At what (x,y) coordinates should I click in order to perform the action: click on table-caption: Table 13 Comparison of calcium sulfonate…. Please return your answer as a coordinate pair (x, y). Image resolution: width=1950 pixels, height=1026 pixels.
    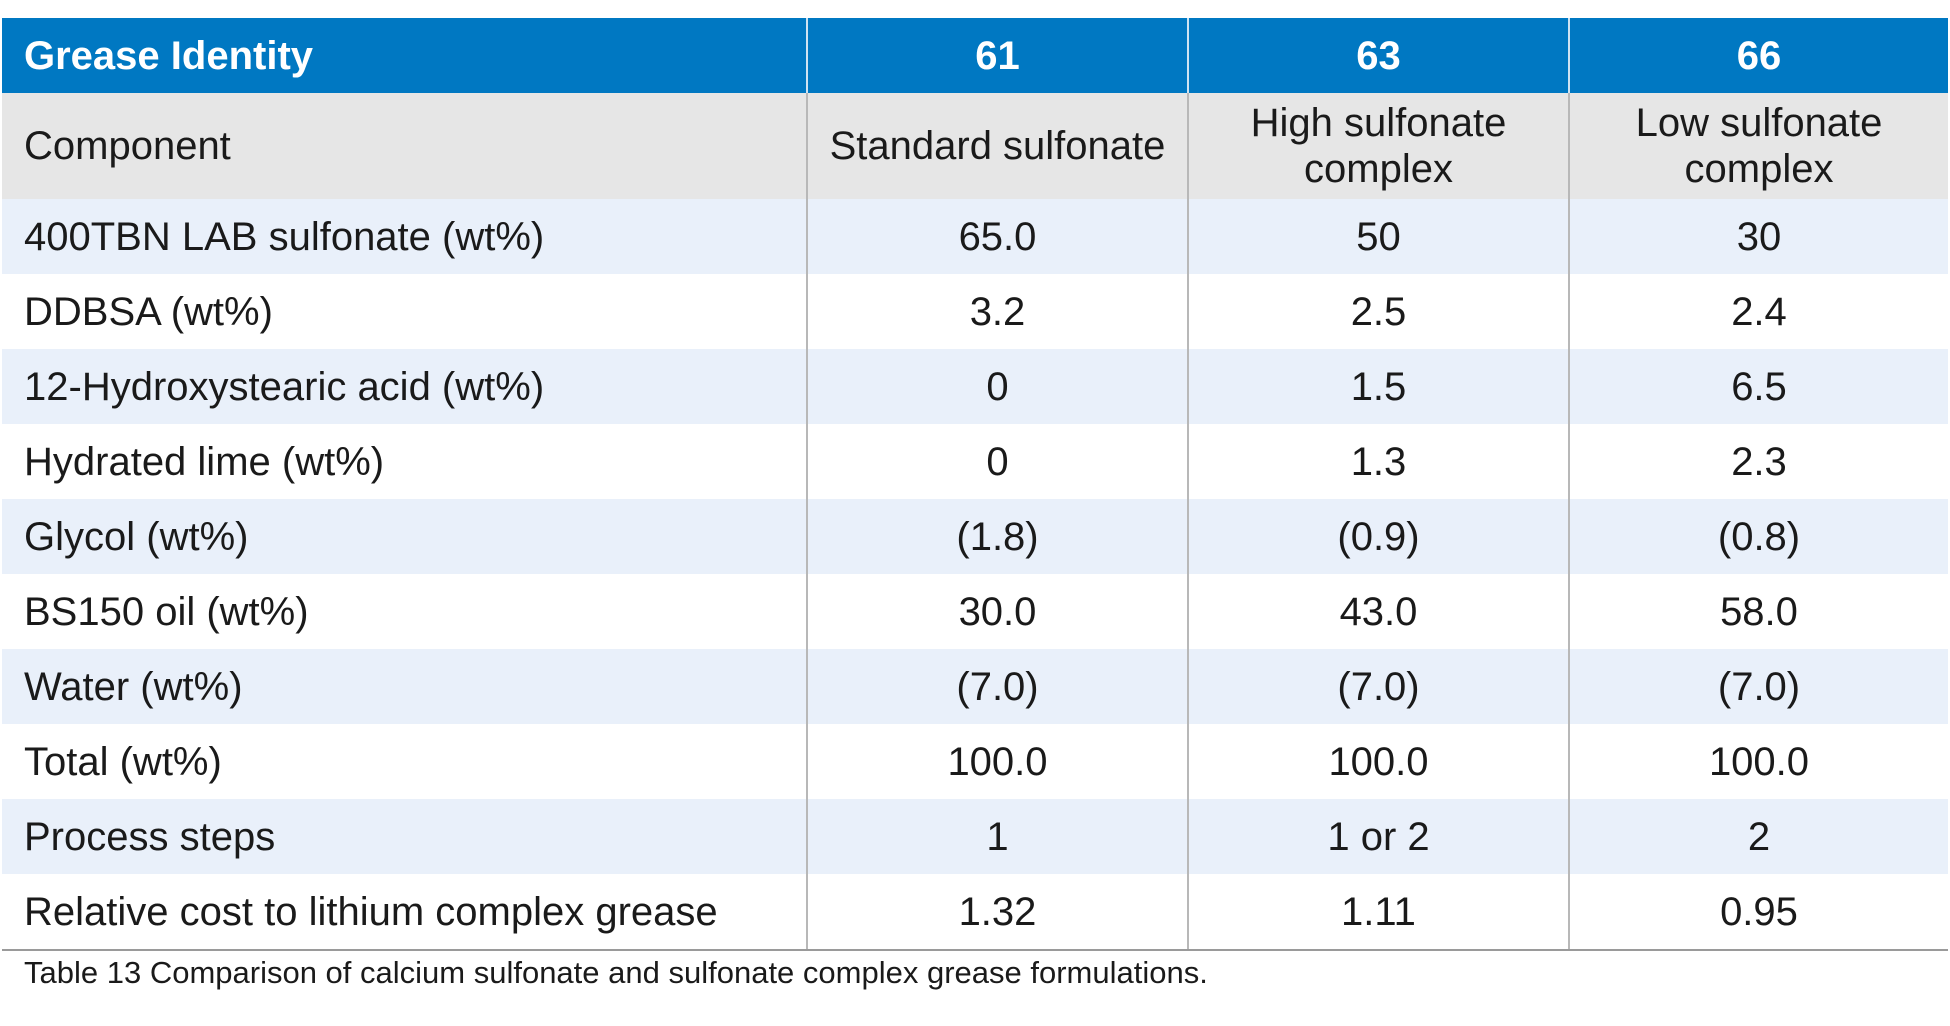
    Looking at the image, I should click on (616, 972).